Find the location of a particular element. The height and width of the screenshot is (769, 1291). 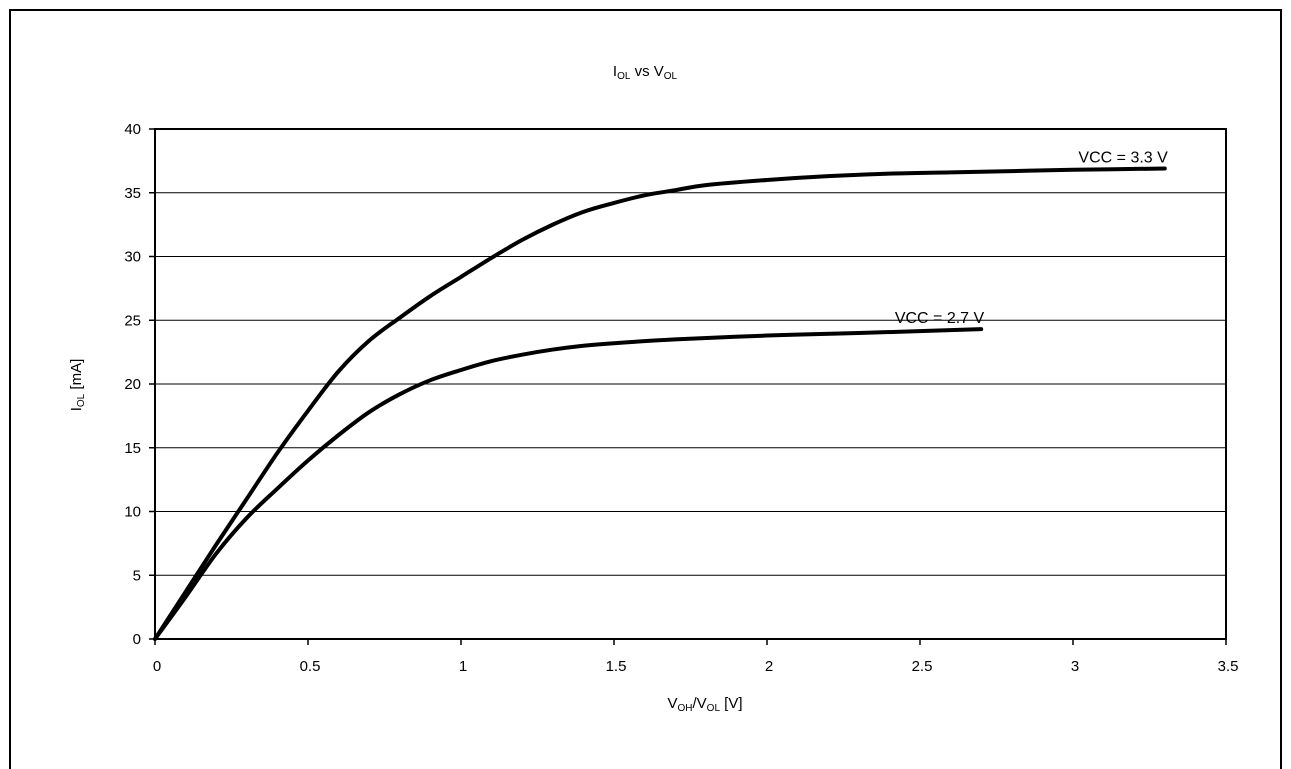

x-tick-label: 3 is located at coordinates (1075, 666).